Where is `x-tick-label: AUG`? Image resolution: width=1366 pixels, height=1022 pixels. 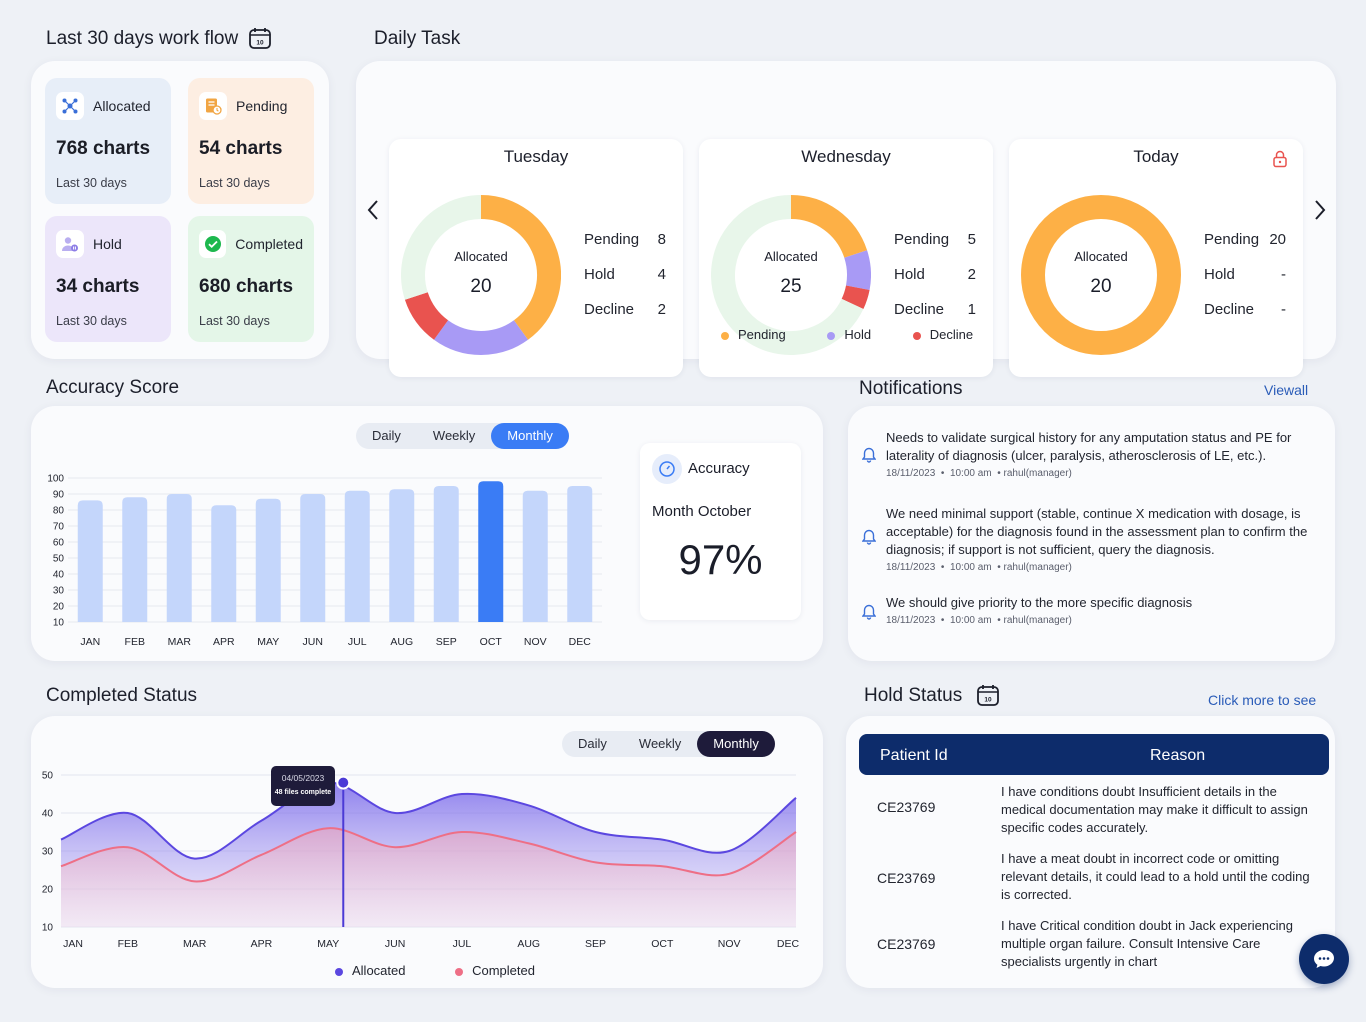 x-tick-label: AUG is located at coordinates (528, 944).